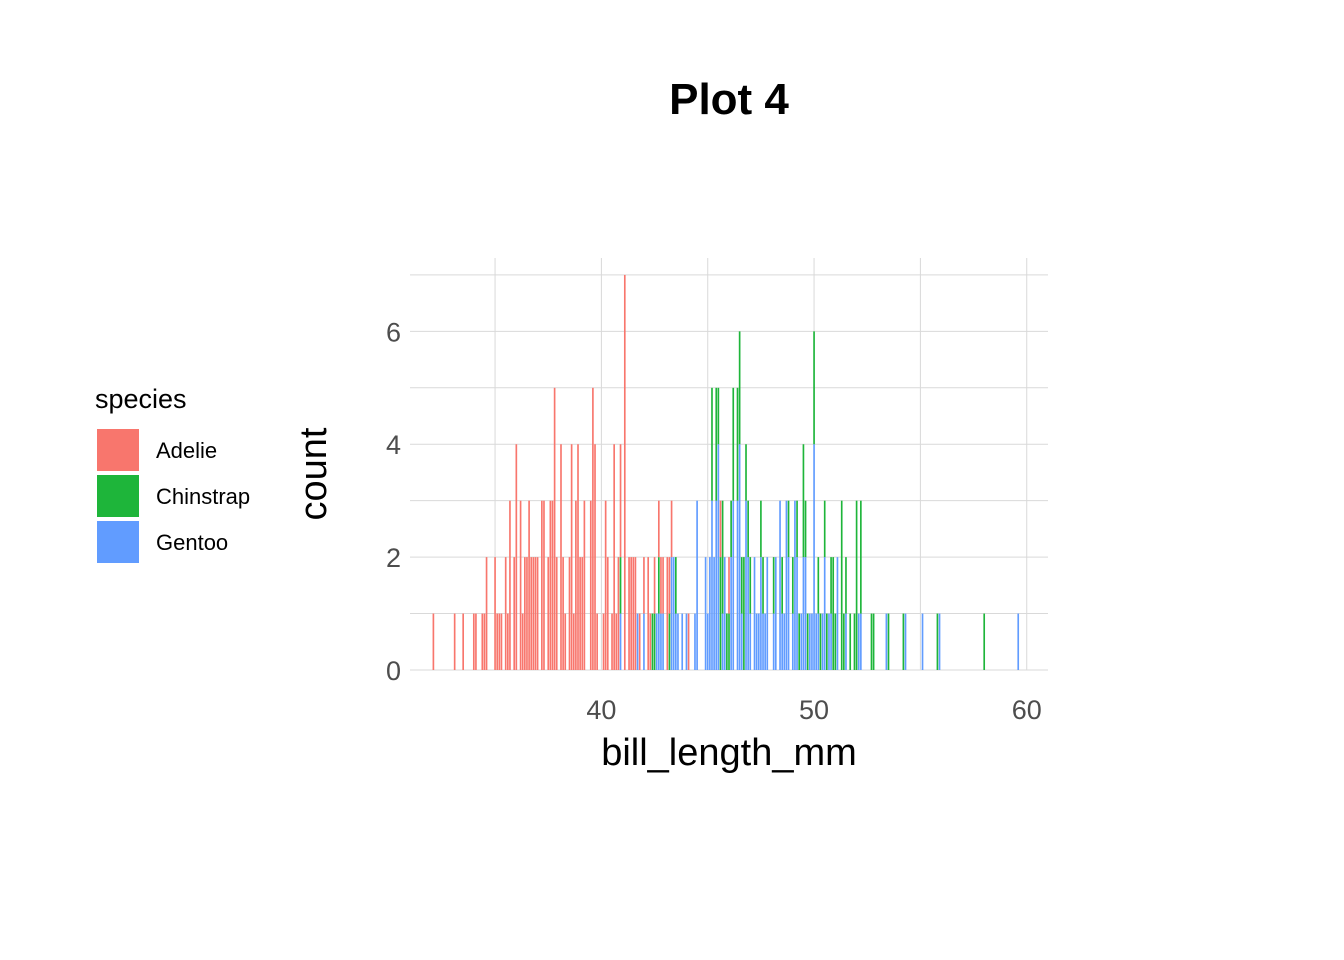  Describe the element at coordinates (118, 450) in the screenshot. I see `legend-swatch-adelie` at that location.